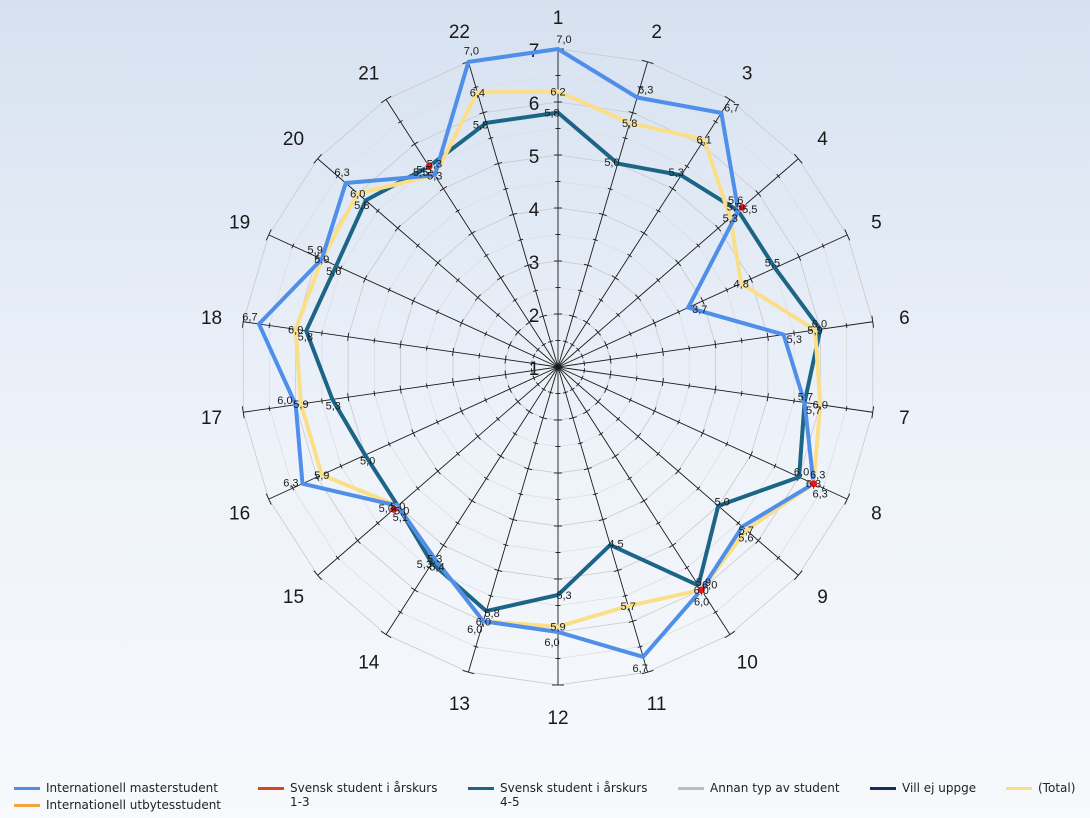 This screenshot has height=818, width=1090. Describe the element at coordinates (557, 718) in the screenshot. I see `category-label: 12` at that location.